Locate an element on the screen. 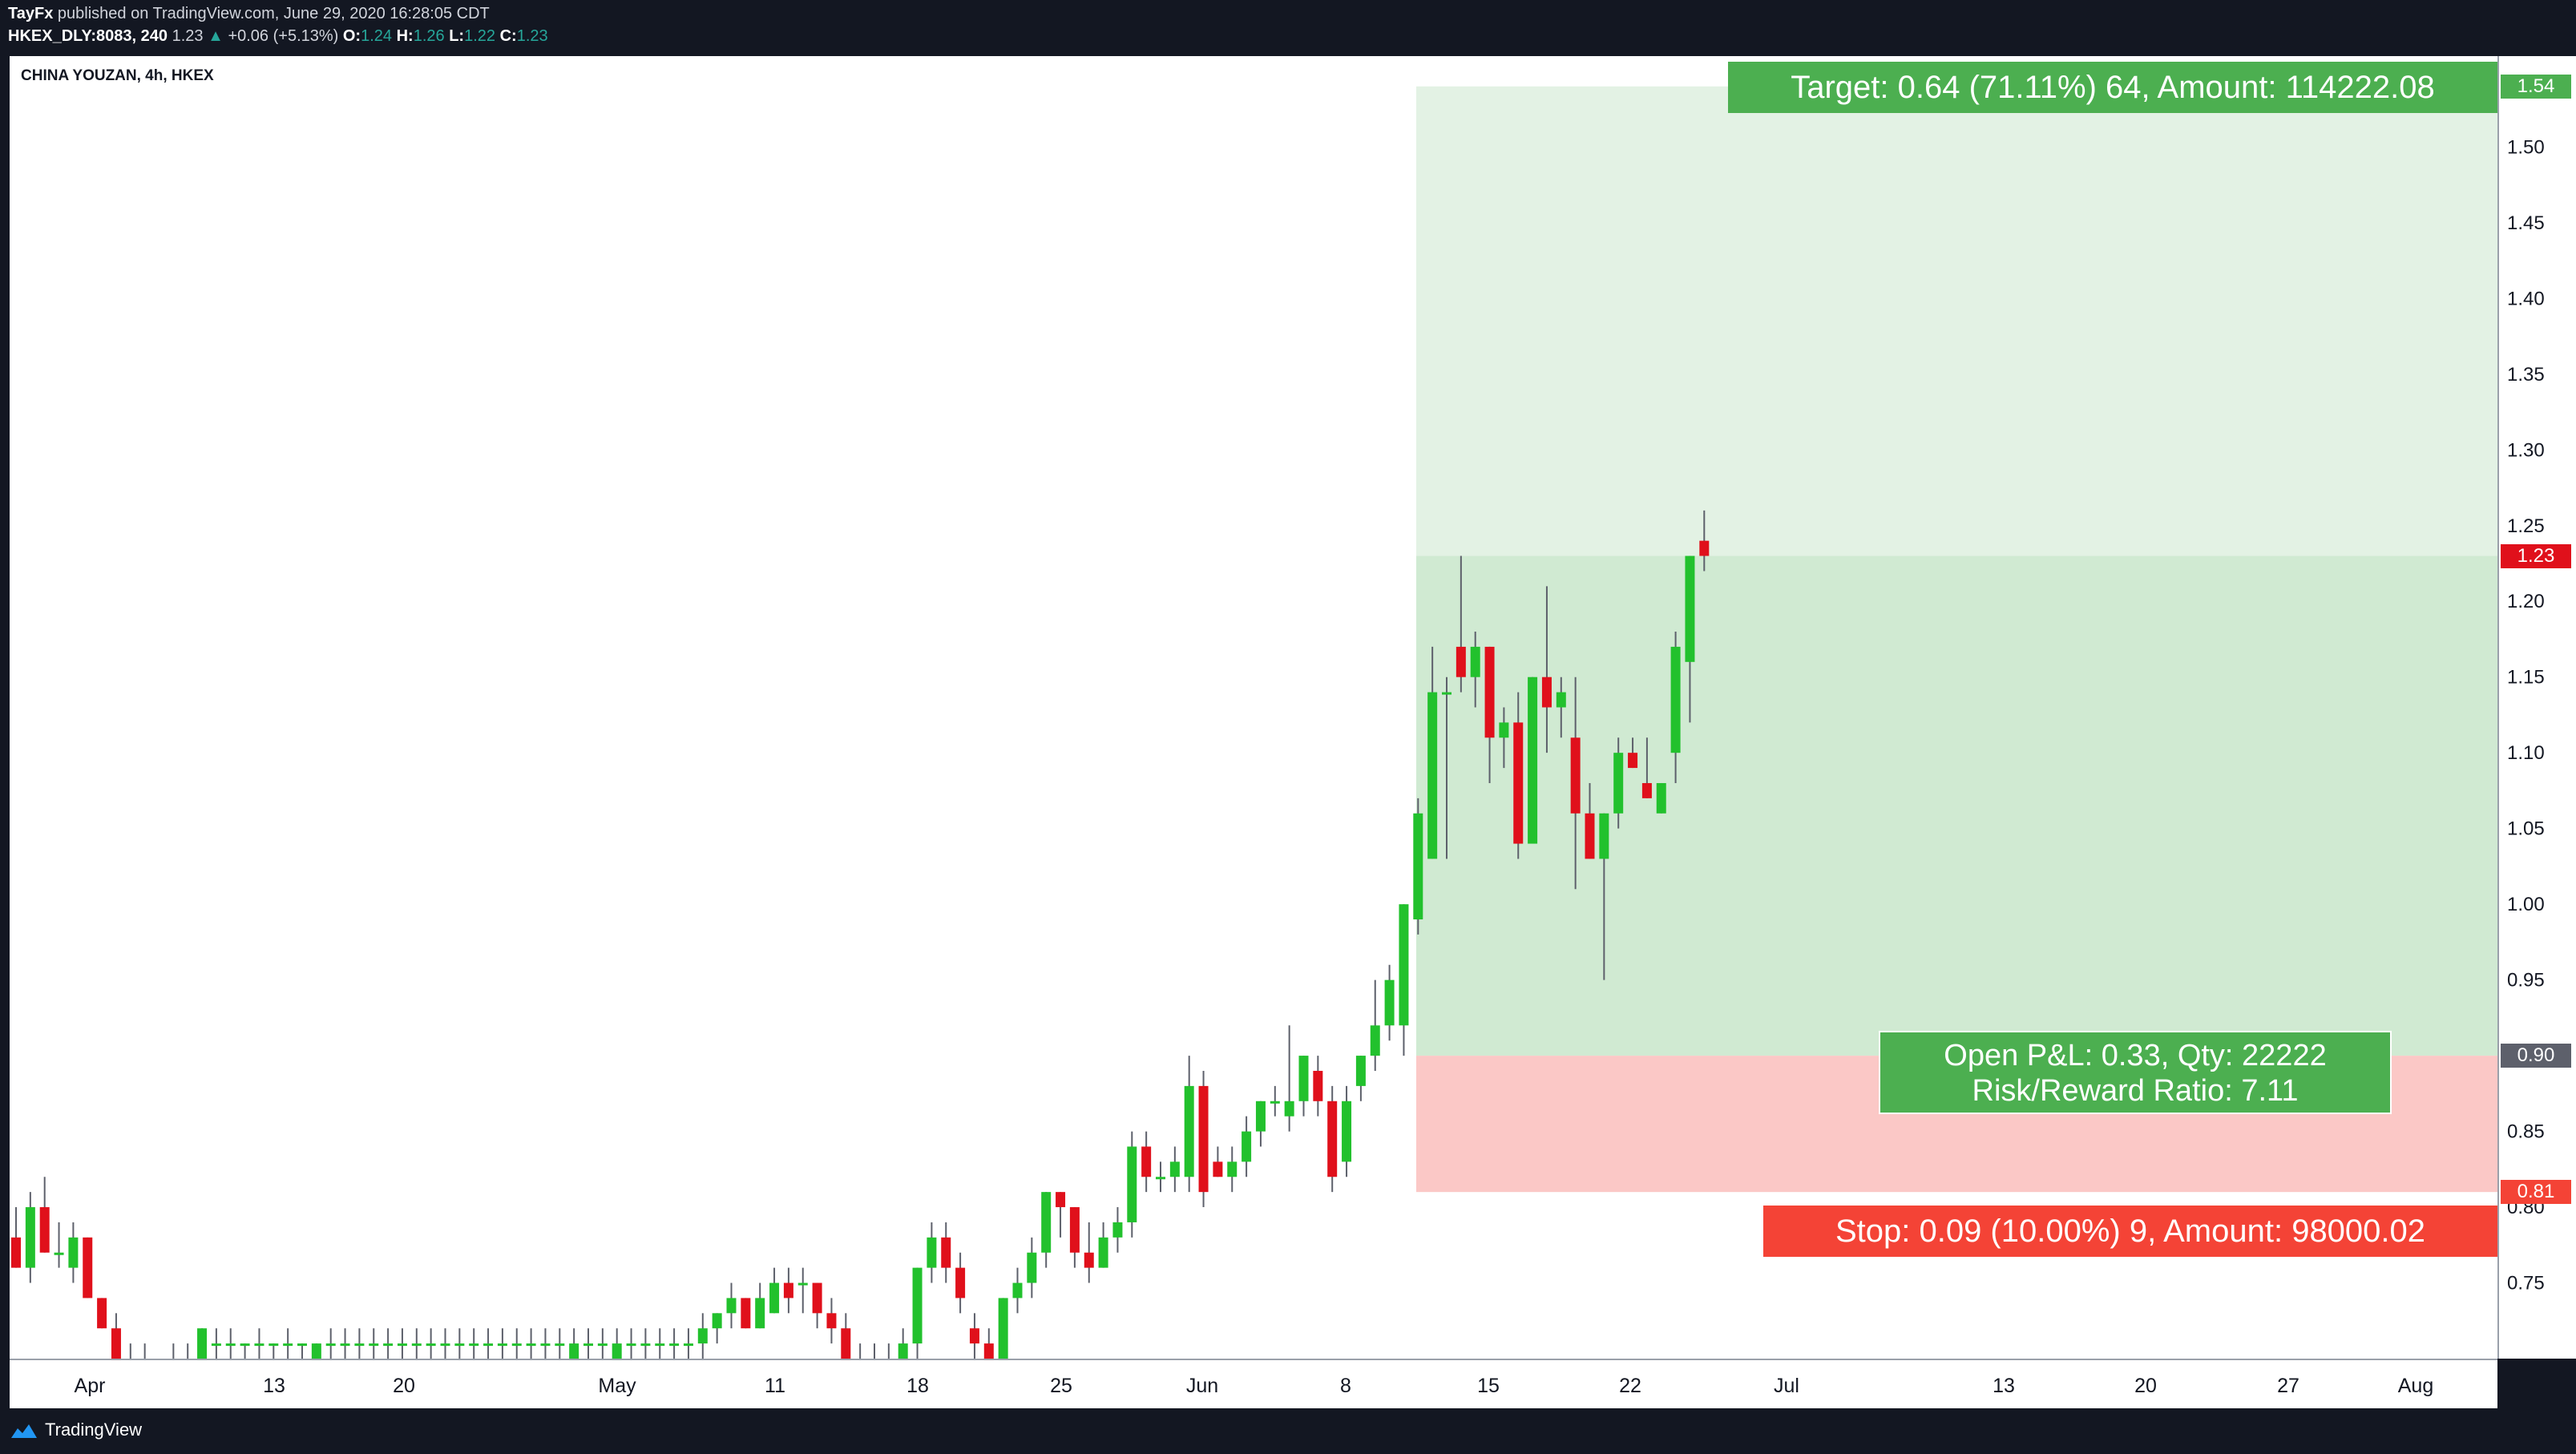 The image size is (2576, 1454). tradingview-logo-icon is located at coordinates (24, 1431).